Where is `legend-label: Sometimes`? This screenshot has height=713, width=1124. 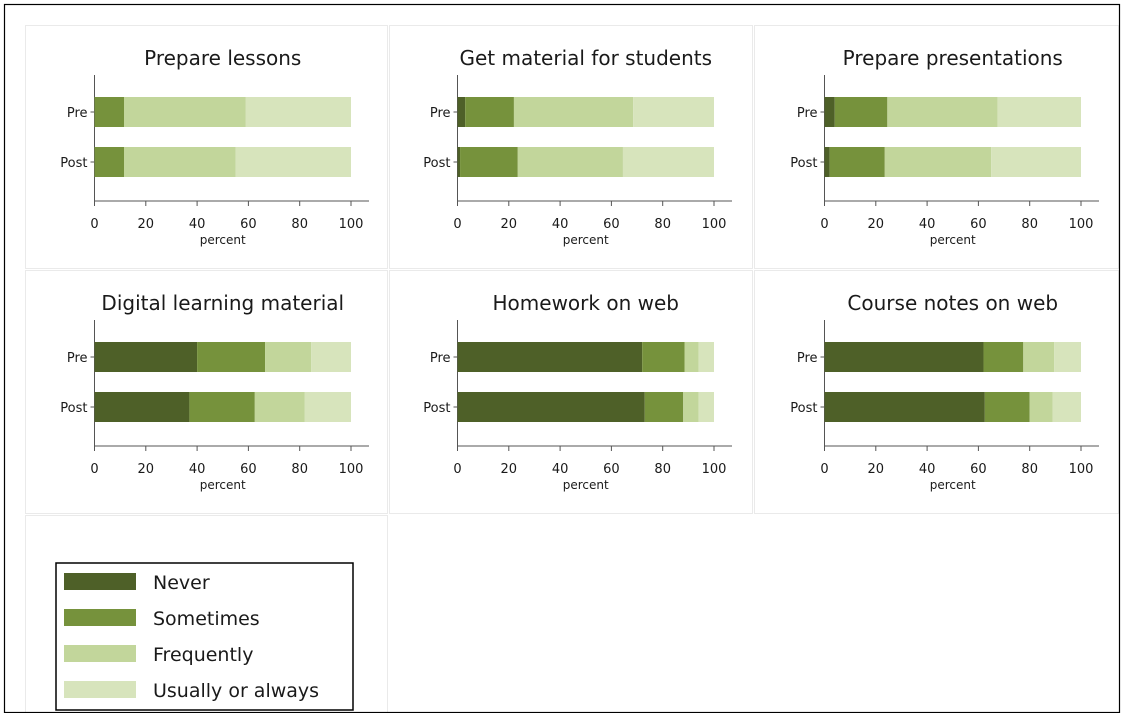
legend-label: Sometimes is located at coordinates (206, 619).